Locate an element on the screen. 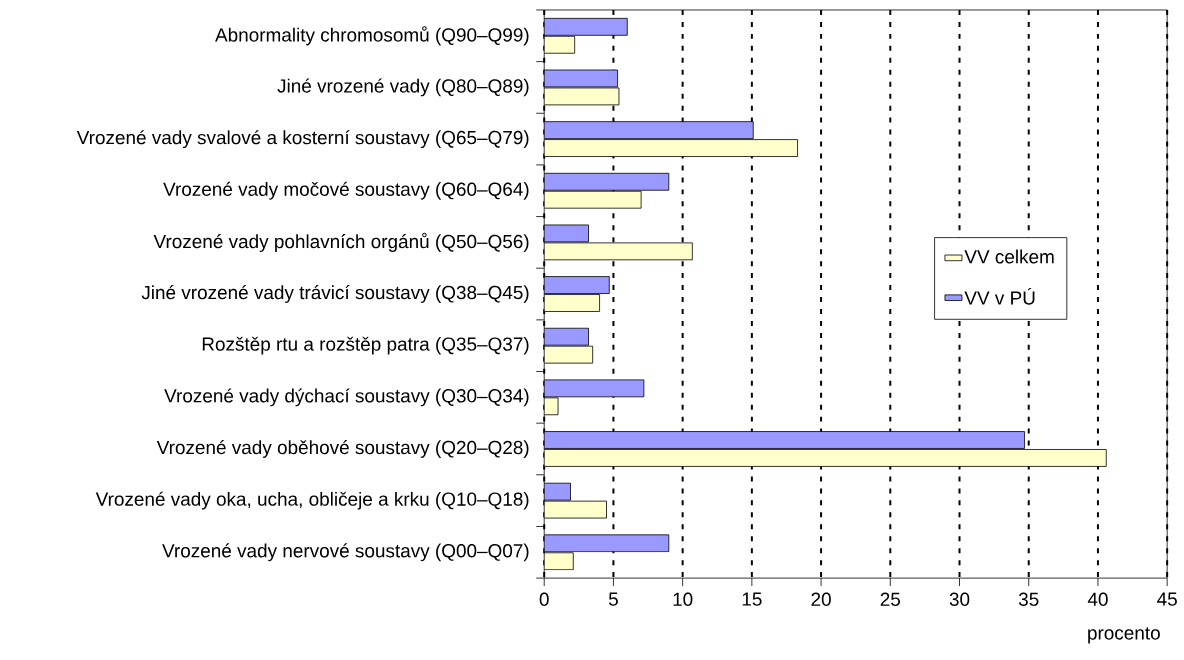 The image size is (1184, 660). y-tick-label: Jiné vrozené vady trávicí soustavy (Q38–Q45) is located at coordinates (335, 294).